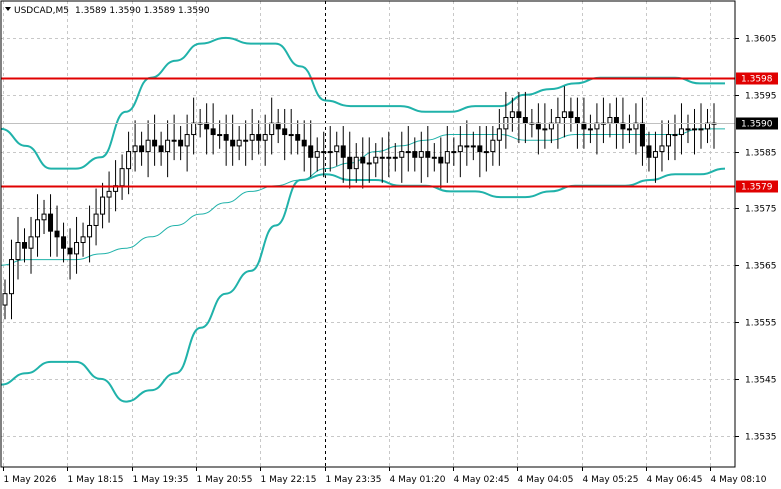 This screenshot has width=781, height=489. What do you see at coordinates (675, 480) in the screenshot?
I see `x-tick-label-10: 4 May 06:45` at bounding box center [675, 480].